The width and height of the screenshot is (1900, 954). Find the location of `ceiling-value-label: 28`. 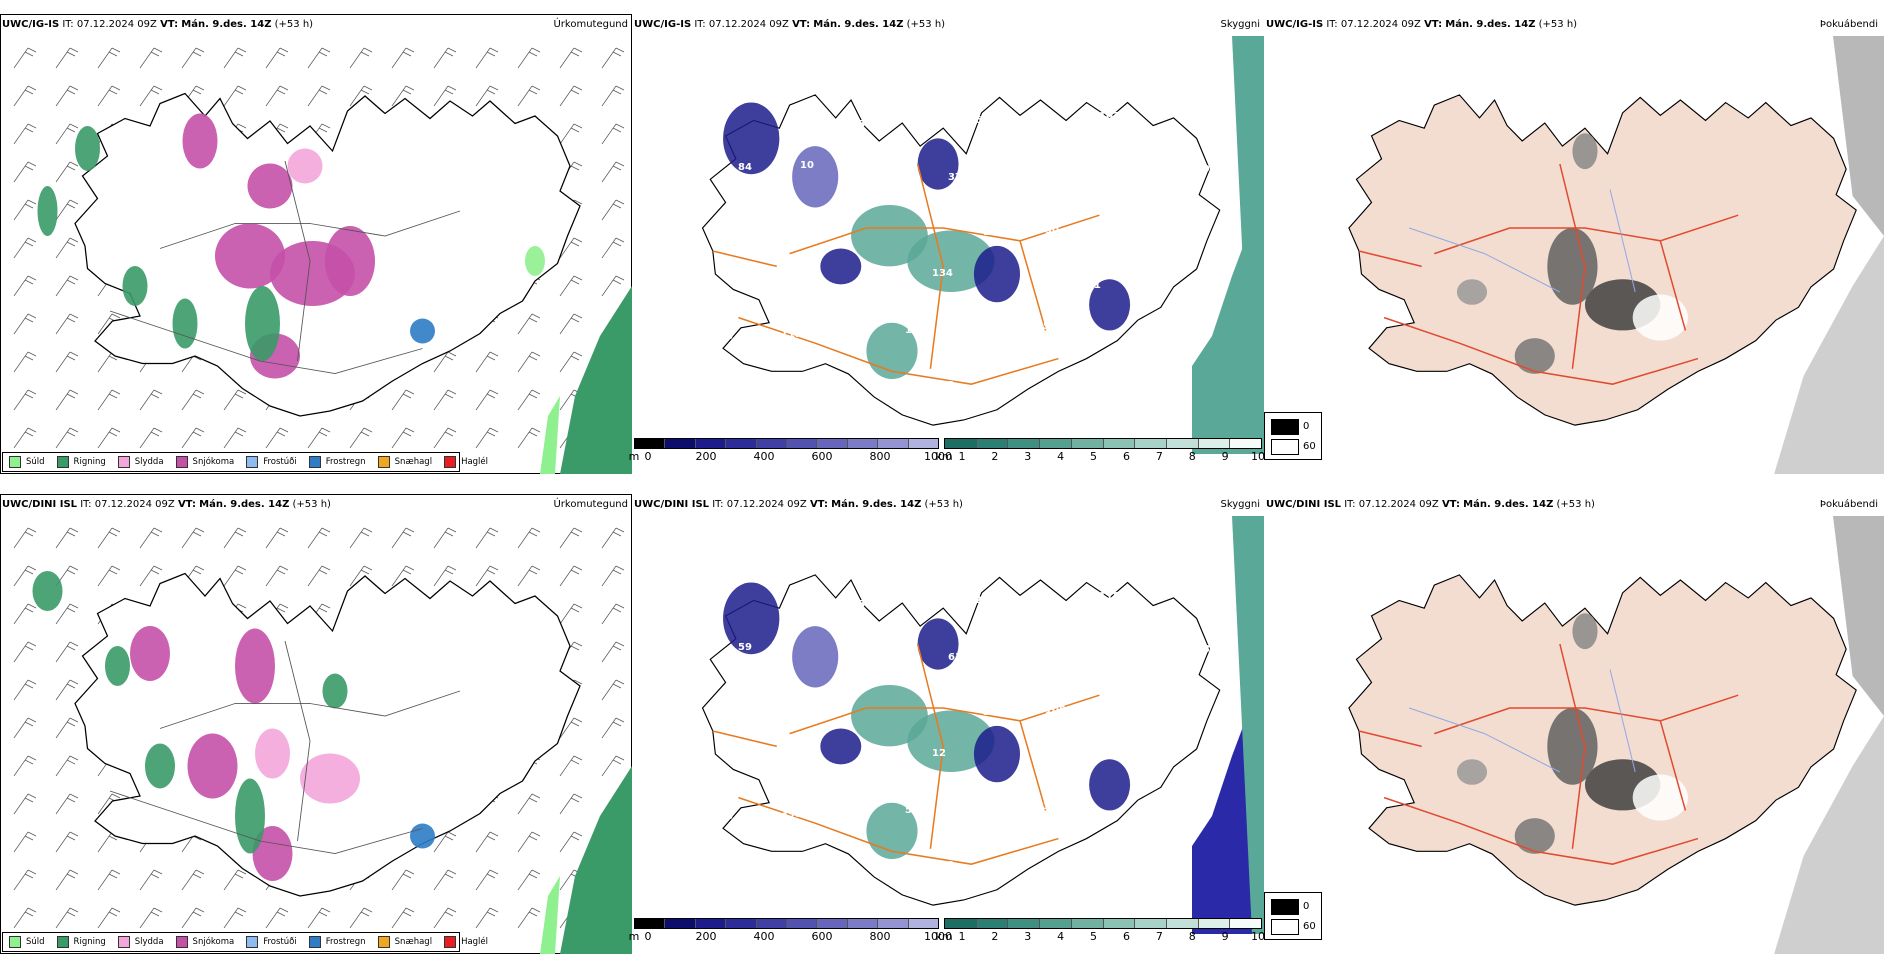

ceiling-value-label: 28 is located at coordinates (858, 124).